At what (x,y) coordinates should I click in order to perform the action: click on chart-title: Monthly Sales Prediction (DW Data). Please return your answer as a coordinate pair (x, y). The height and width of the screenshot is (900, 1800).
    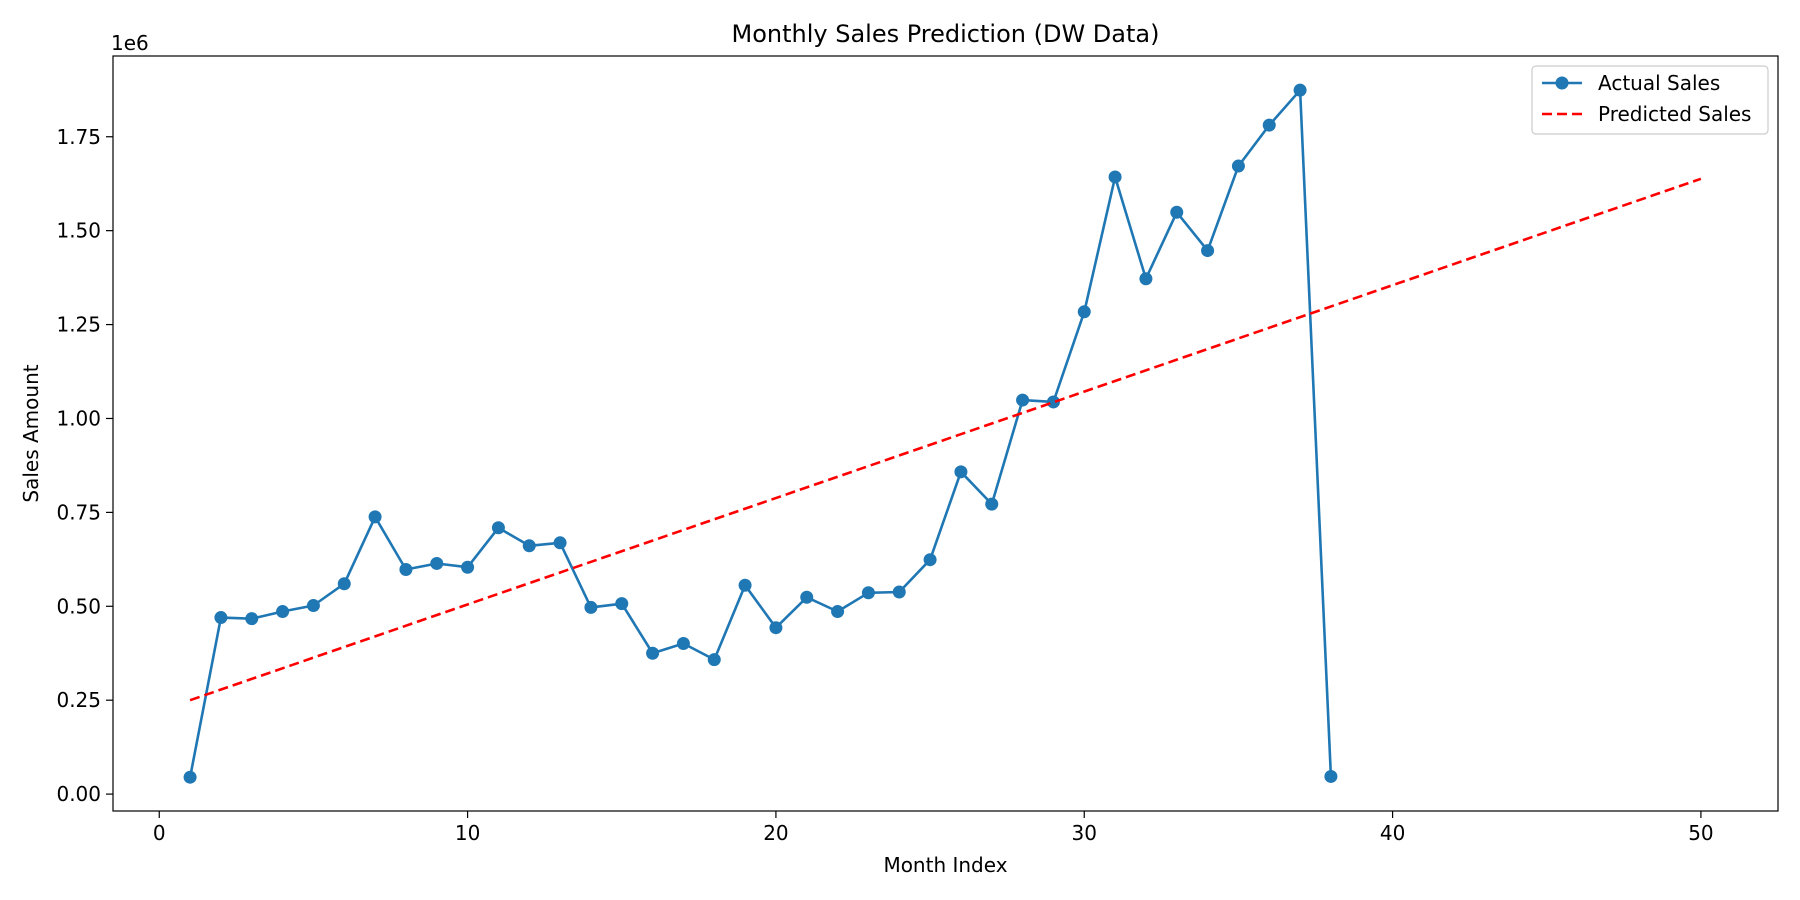
    Looking at the image, I should click on (946, 34).